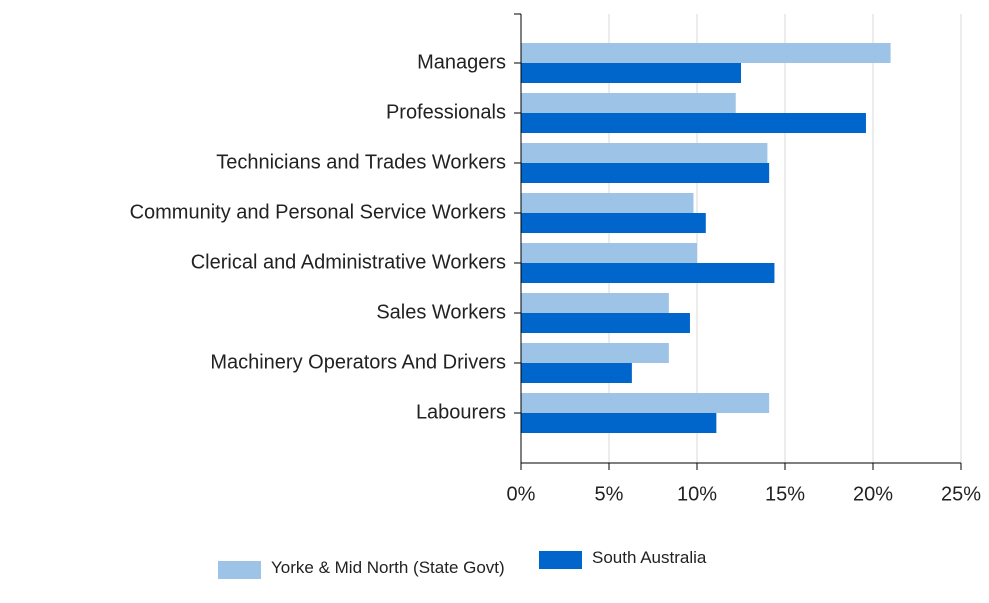 The height and width of the screenshot is (603, 989). I want to click on x-tick-label: 25%, so click(961, 494).